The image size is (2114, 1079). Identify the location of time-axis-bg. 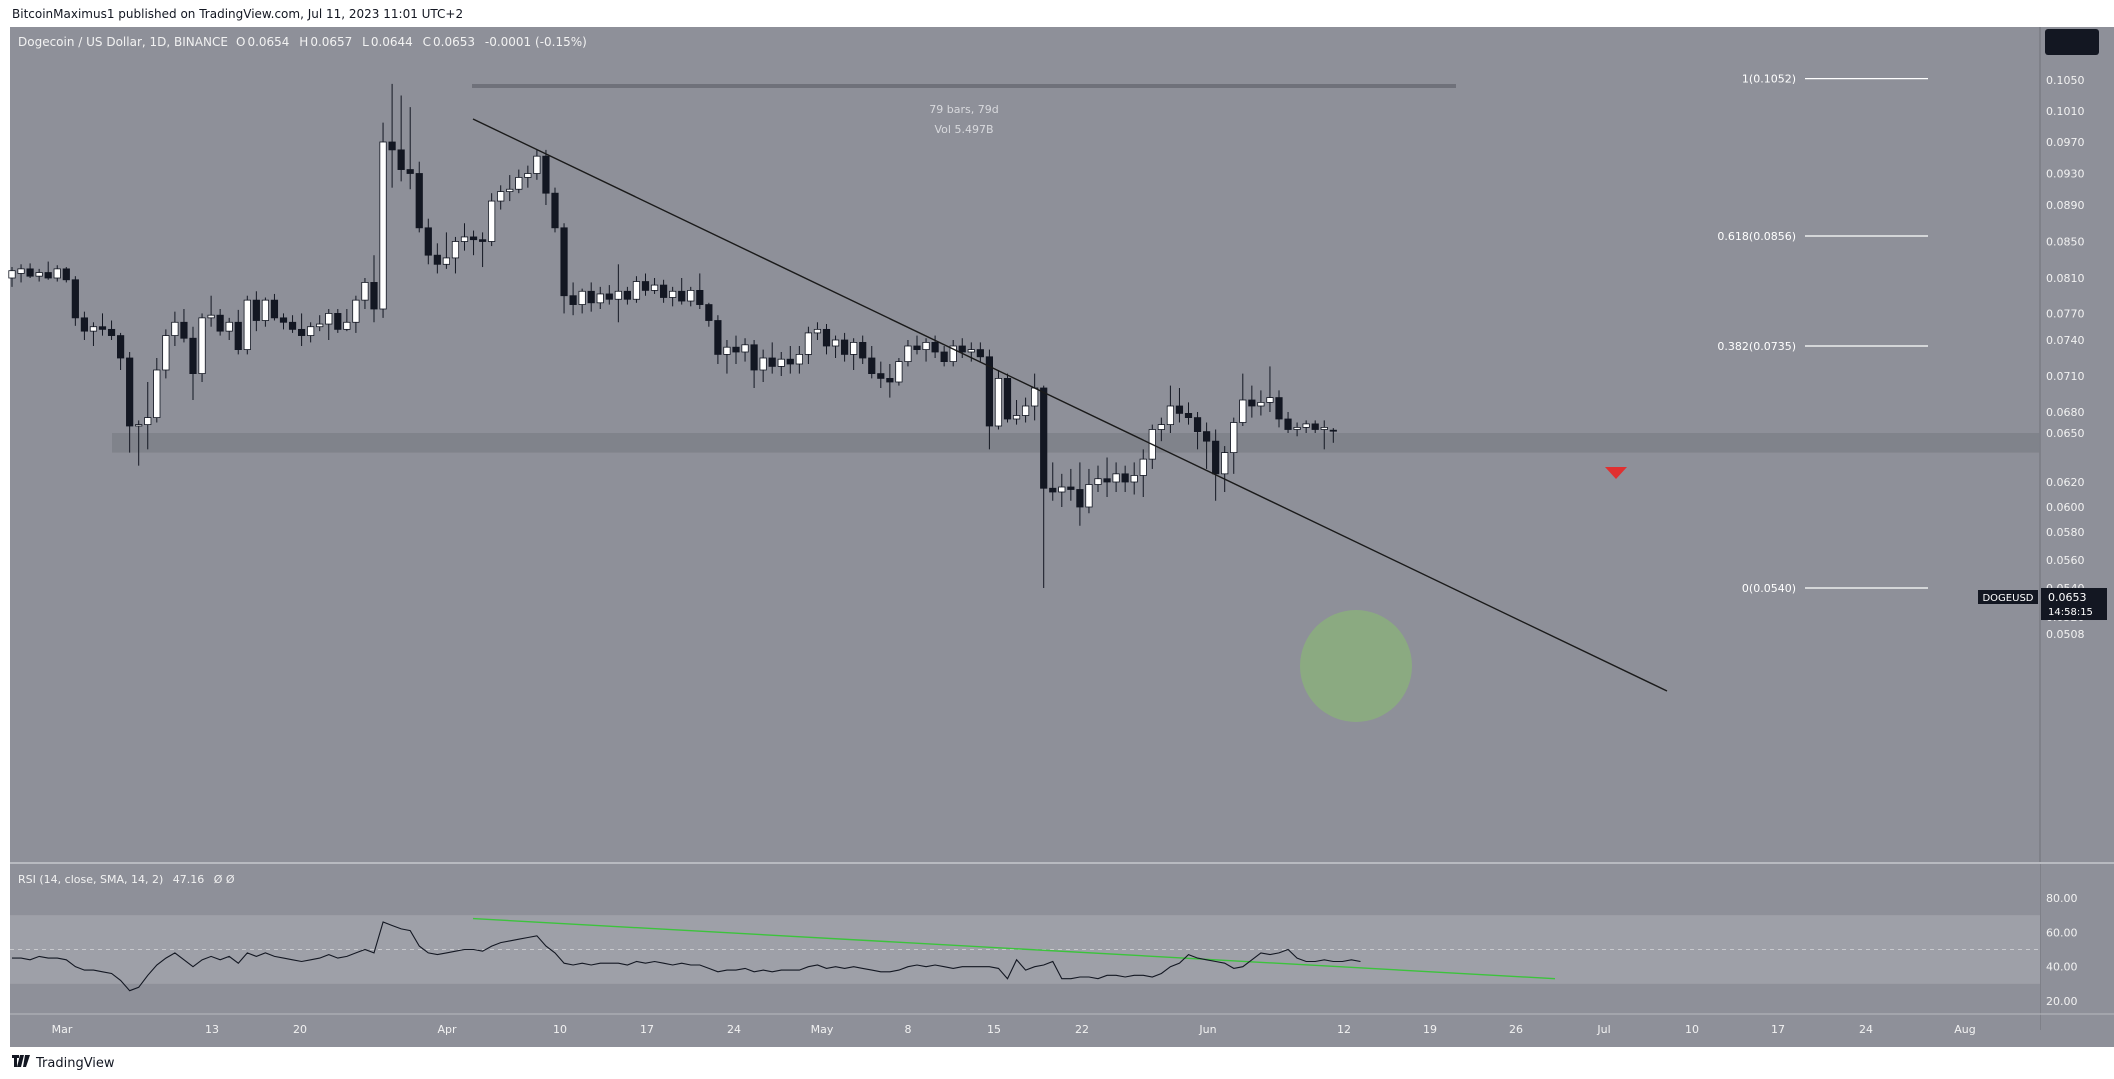
(1025, 1030).